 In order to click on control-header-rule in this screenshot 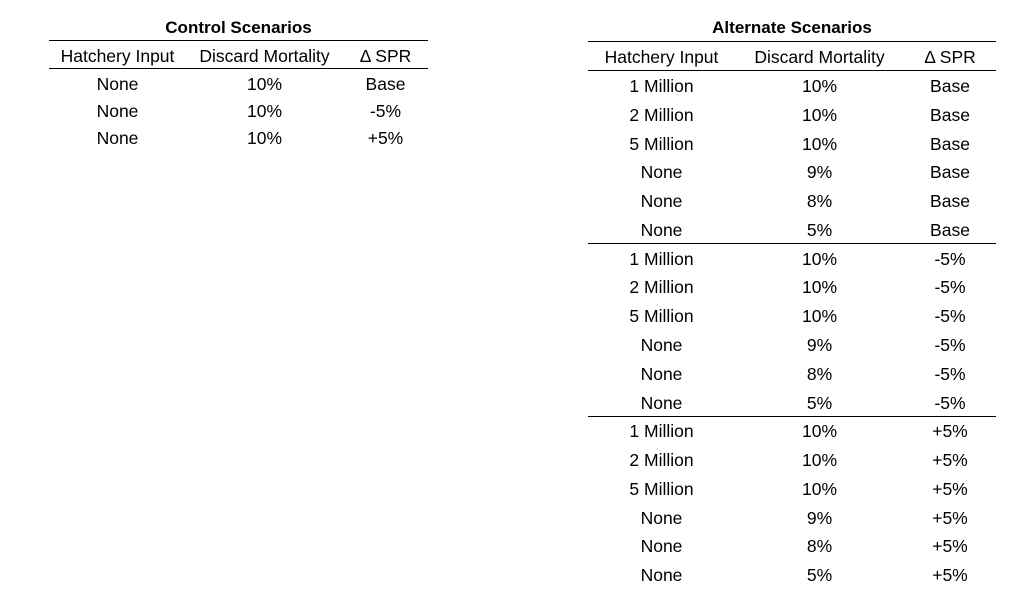, I will do `click(238, 68)`.